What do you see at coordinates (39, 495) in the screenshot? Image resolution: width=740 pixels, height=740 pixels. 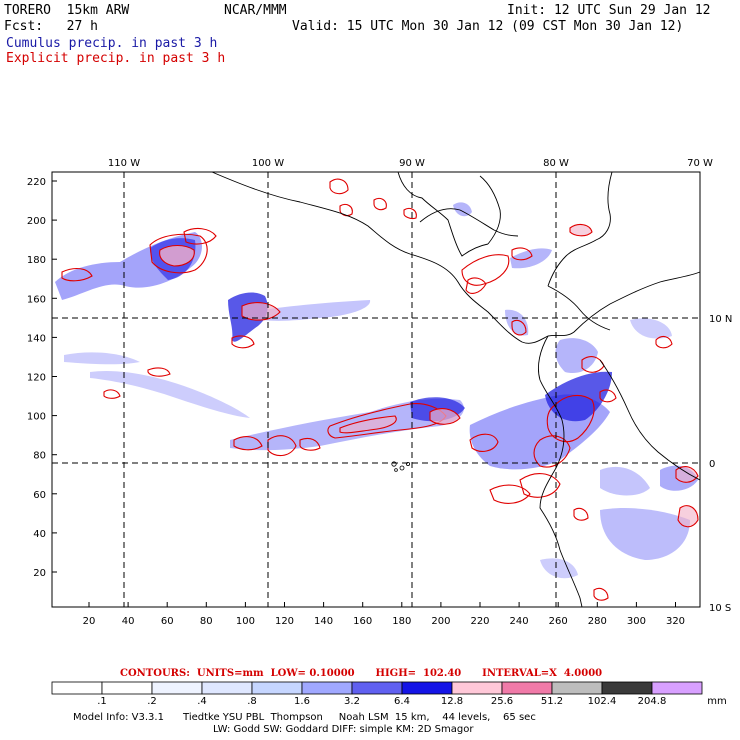 I see `y-index-label: 60` at bounding box center [39, 495].